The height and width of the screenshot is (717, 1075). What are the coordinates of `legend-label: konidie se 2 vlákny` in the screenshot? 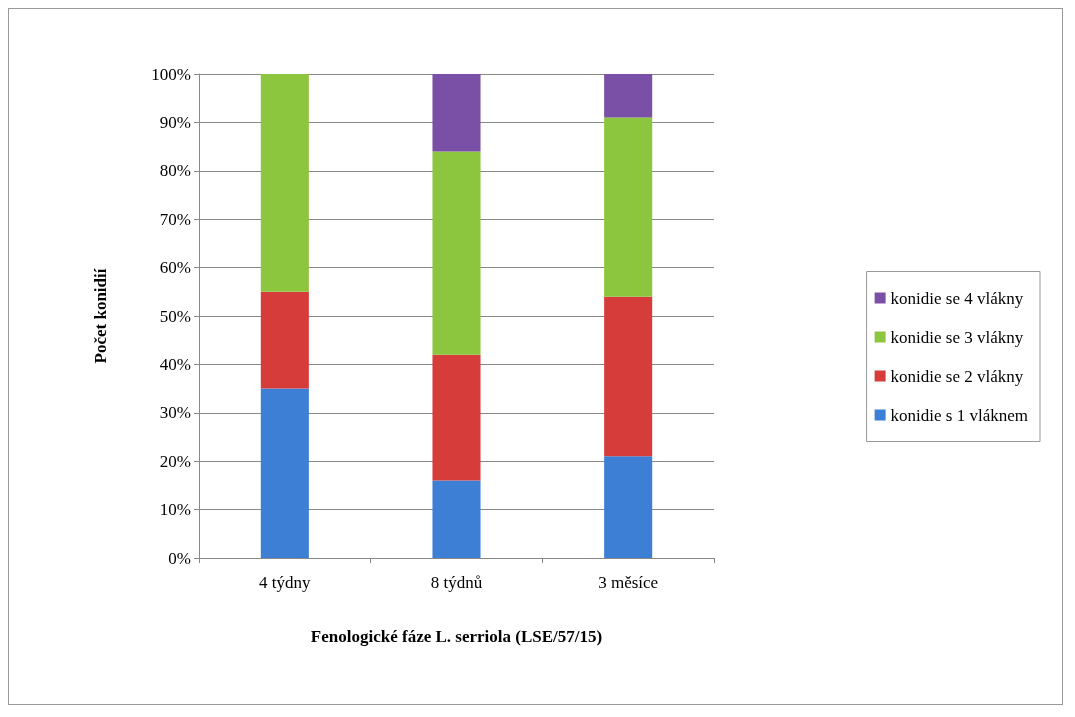 It's located at (957, 376).